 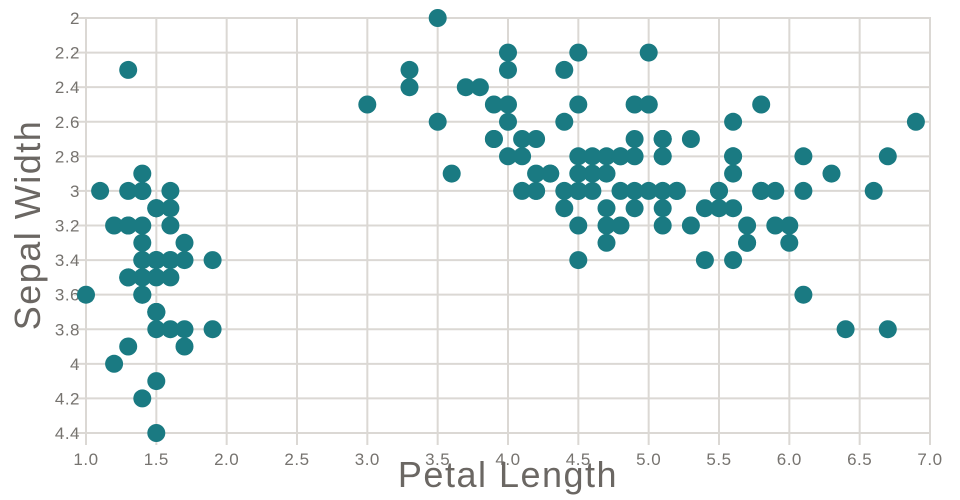 What do you see at coordinates (67, 295) in the screenshot?
I see `y-tick-label: 3.6` at bounding box center [67, 295].